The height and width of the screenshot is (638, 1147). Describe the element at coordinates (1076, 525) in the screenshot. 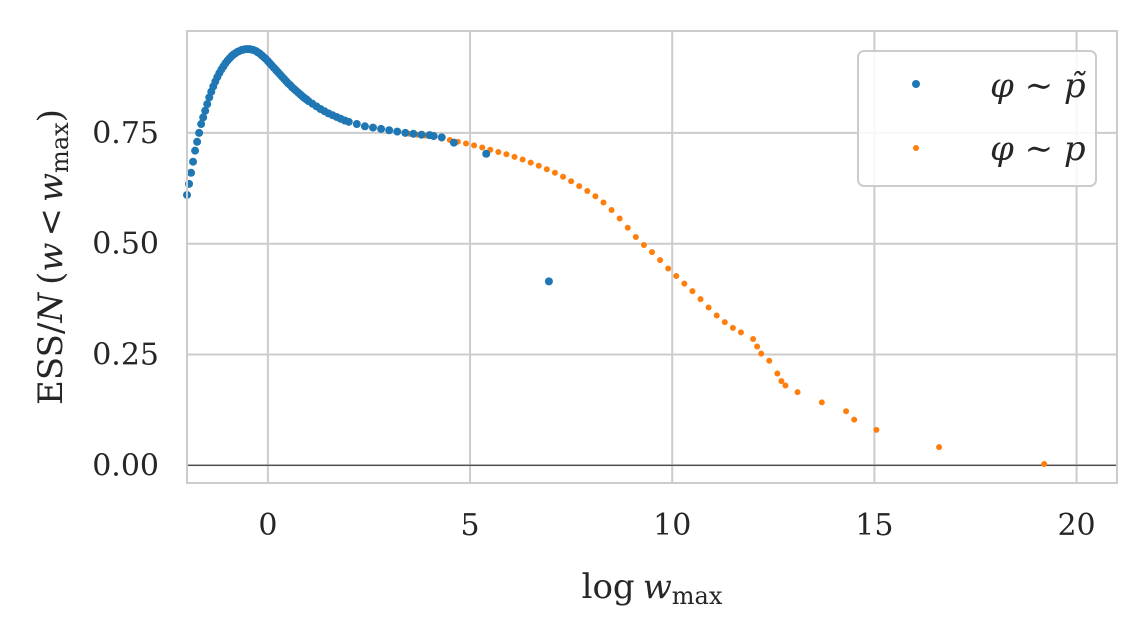

I see `x-tick-label: 20` at that location.